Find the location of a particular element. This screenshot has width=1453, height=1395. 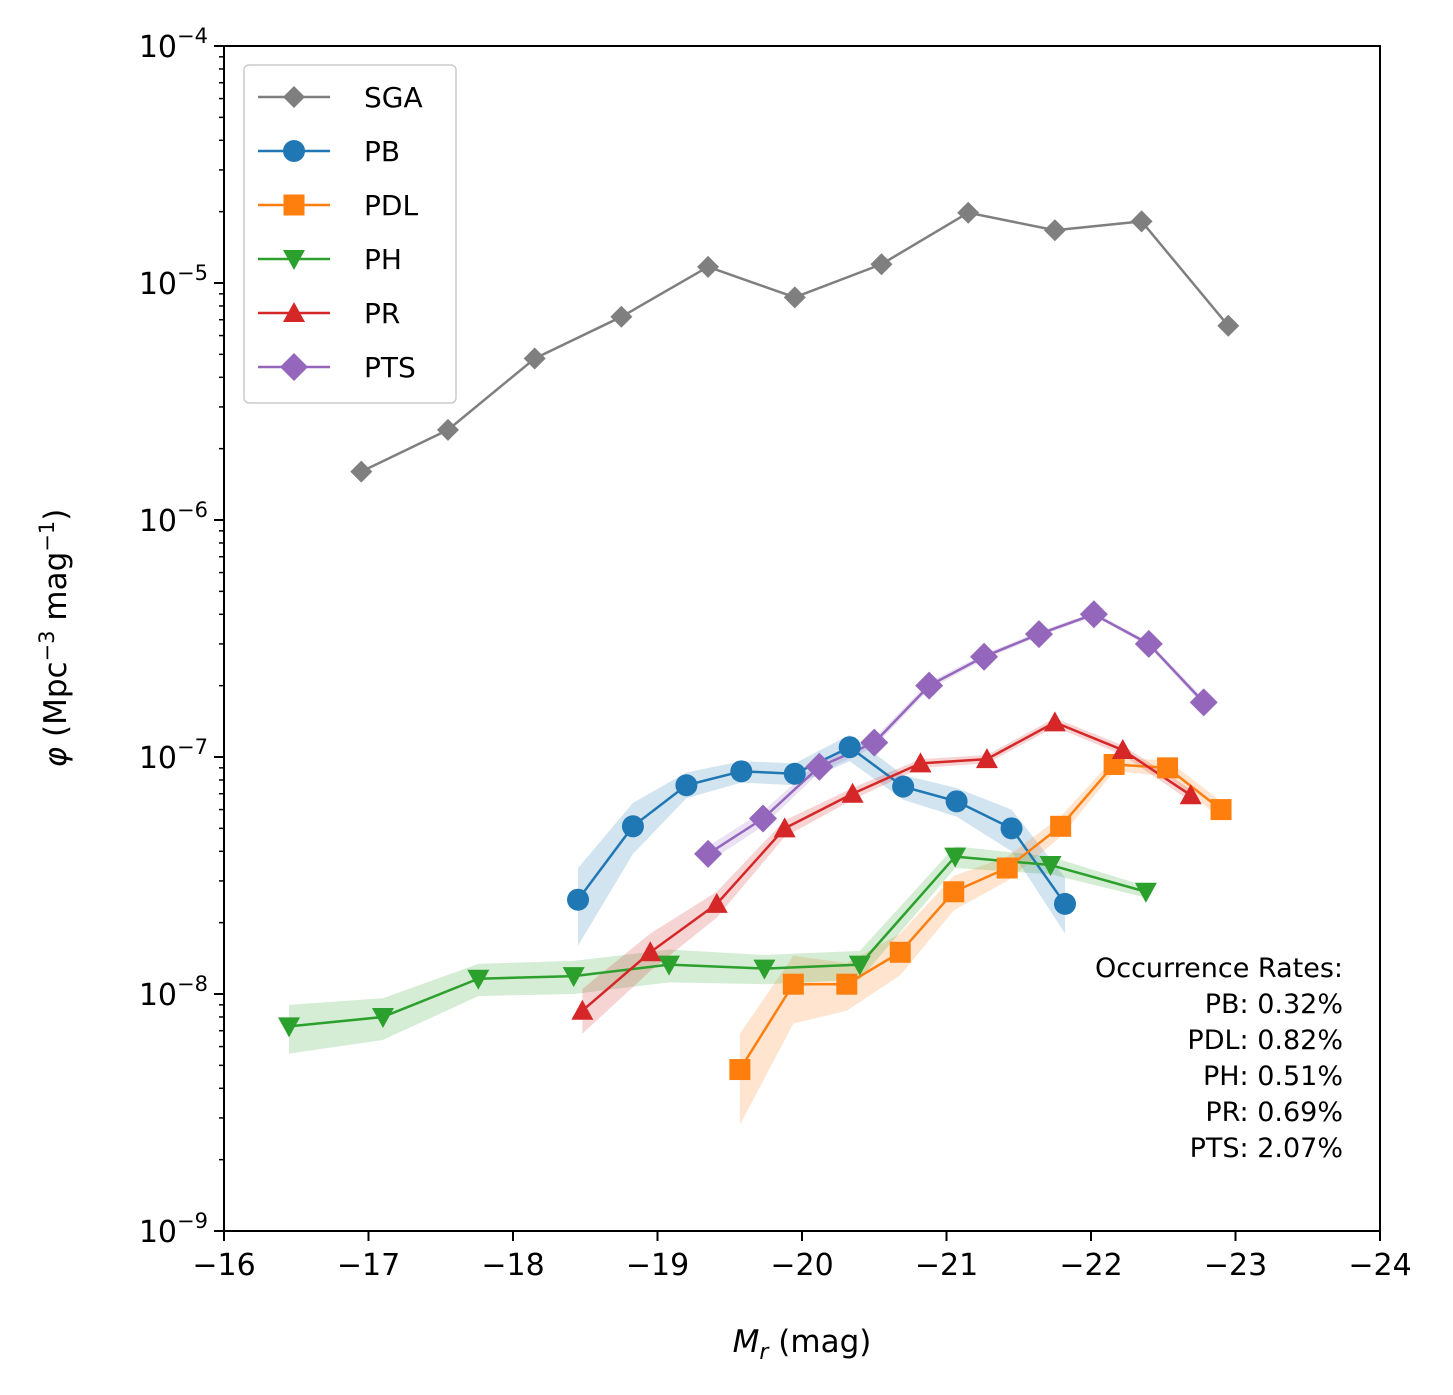

y-axis-ticks: 10⁻⁴ 10⁻⁵ 10⁻⁶ 10⁻⁷ 10⁻⁸ 10⁻⁹ is located at coordinates (181, 637).